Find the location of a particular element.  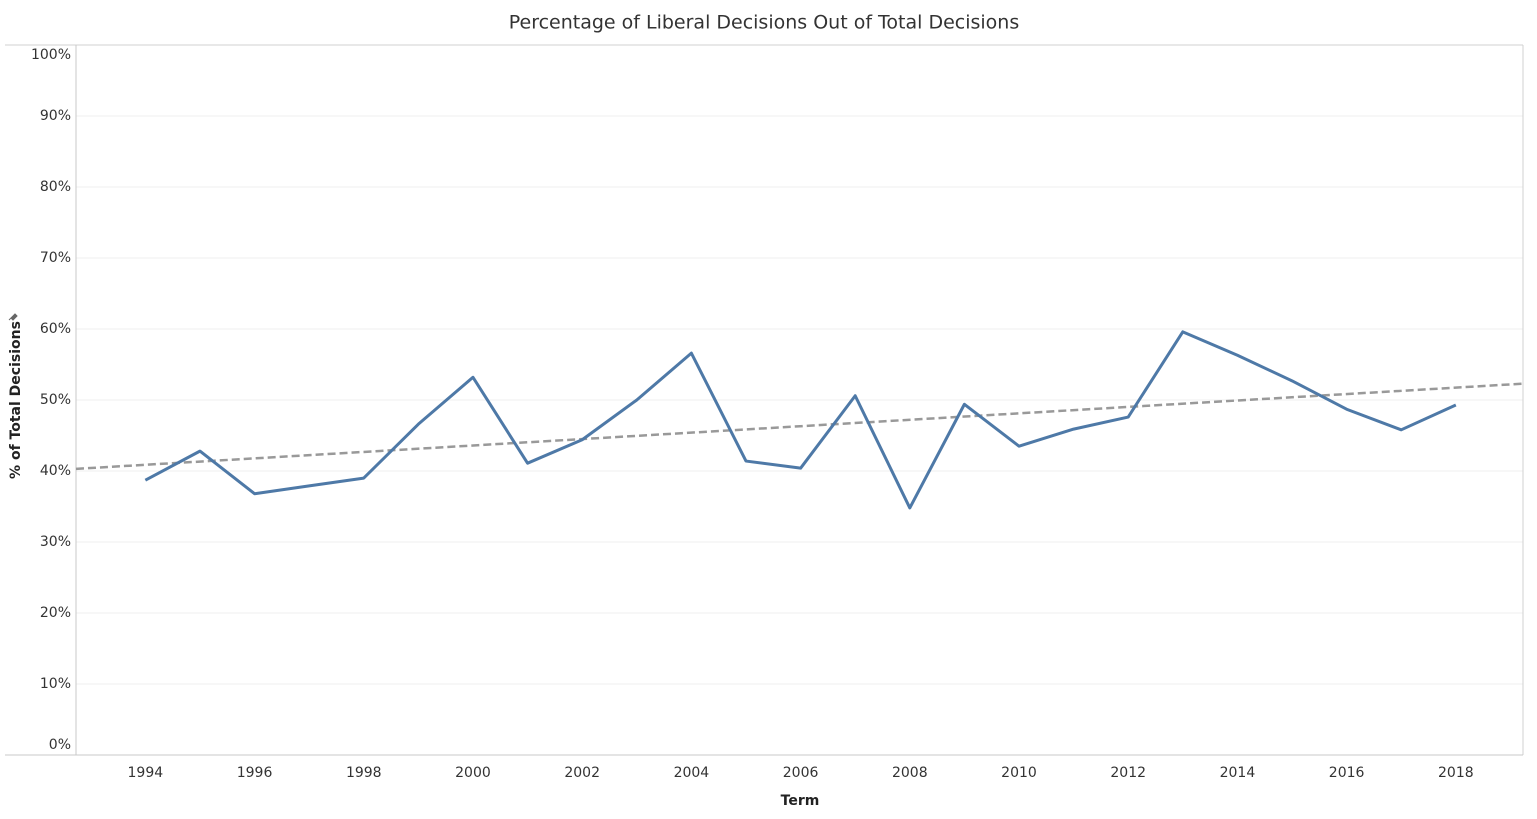

x-tick-label: 1998 is located at coordinates (364, 773).